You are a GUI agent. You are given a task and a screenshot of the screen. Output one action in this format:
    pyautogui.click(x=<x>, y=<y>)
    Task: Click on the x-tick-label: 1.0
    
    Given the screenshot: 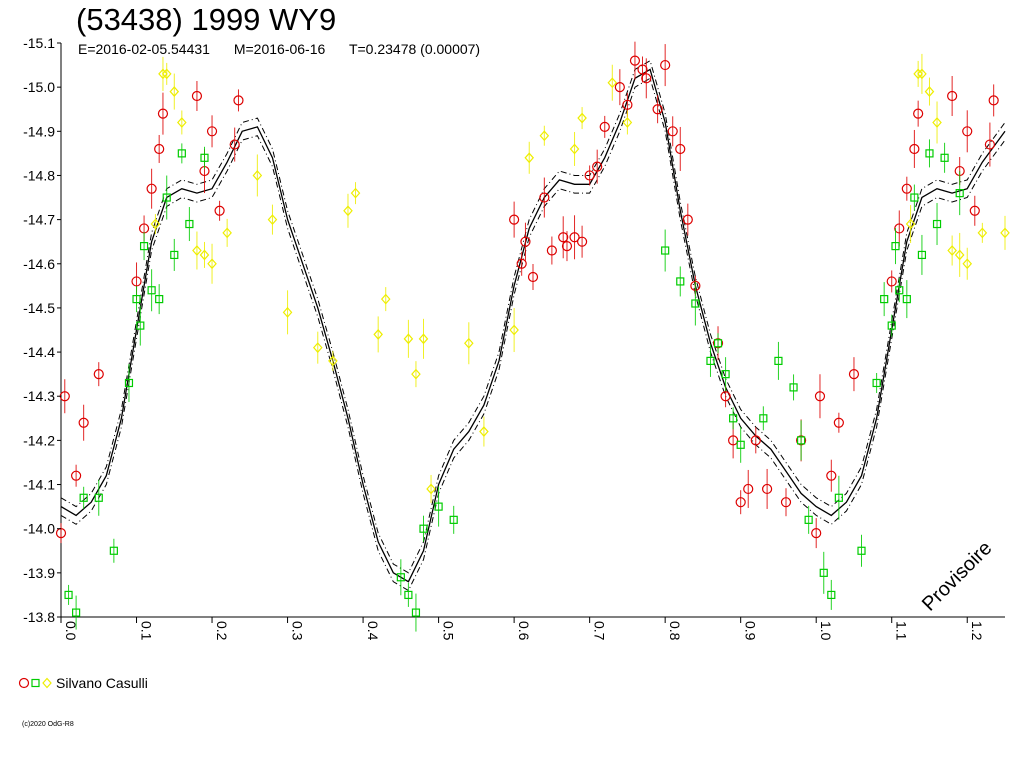 What is the action you would take?
    pyautogui.click(x=826, y=631)
    